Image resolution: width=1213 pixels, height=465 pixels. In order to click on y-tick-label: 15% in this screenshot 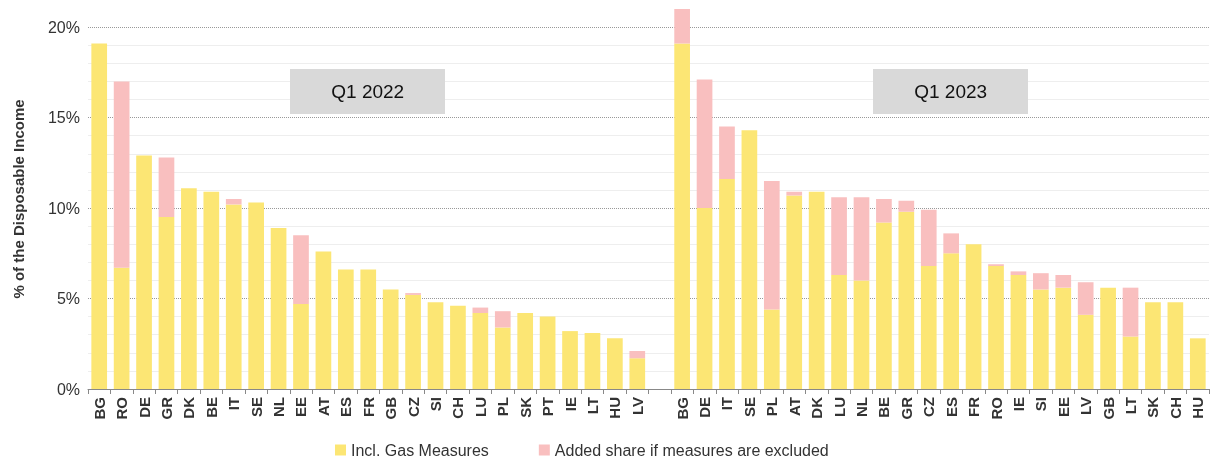, I will do `click(63, 118)`.